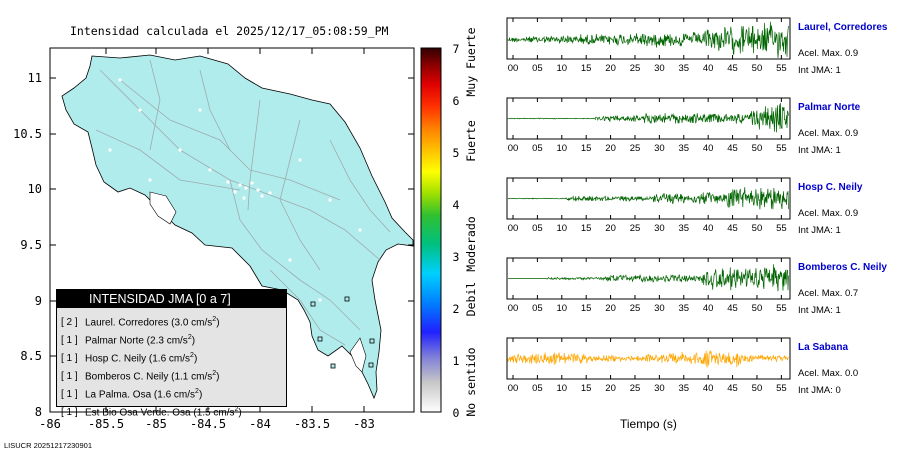 This screenshot has width=910, height=460. What do you see at coordinates (50, 424) in the screenshot?
I see `lon-tick-label: -86` at bounding box center [50, 424].